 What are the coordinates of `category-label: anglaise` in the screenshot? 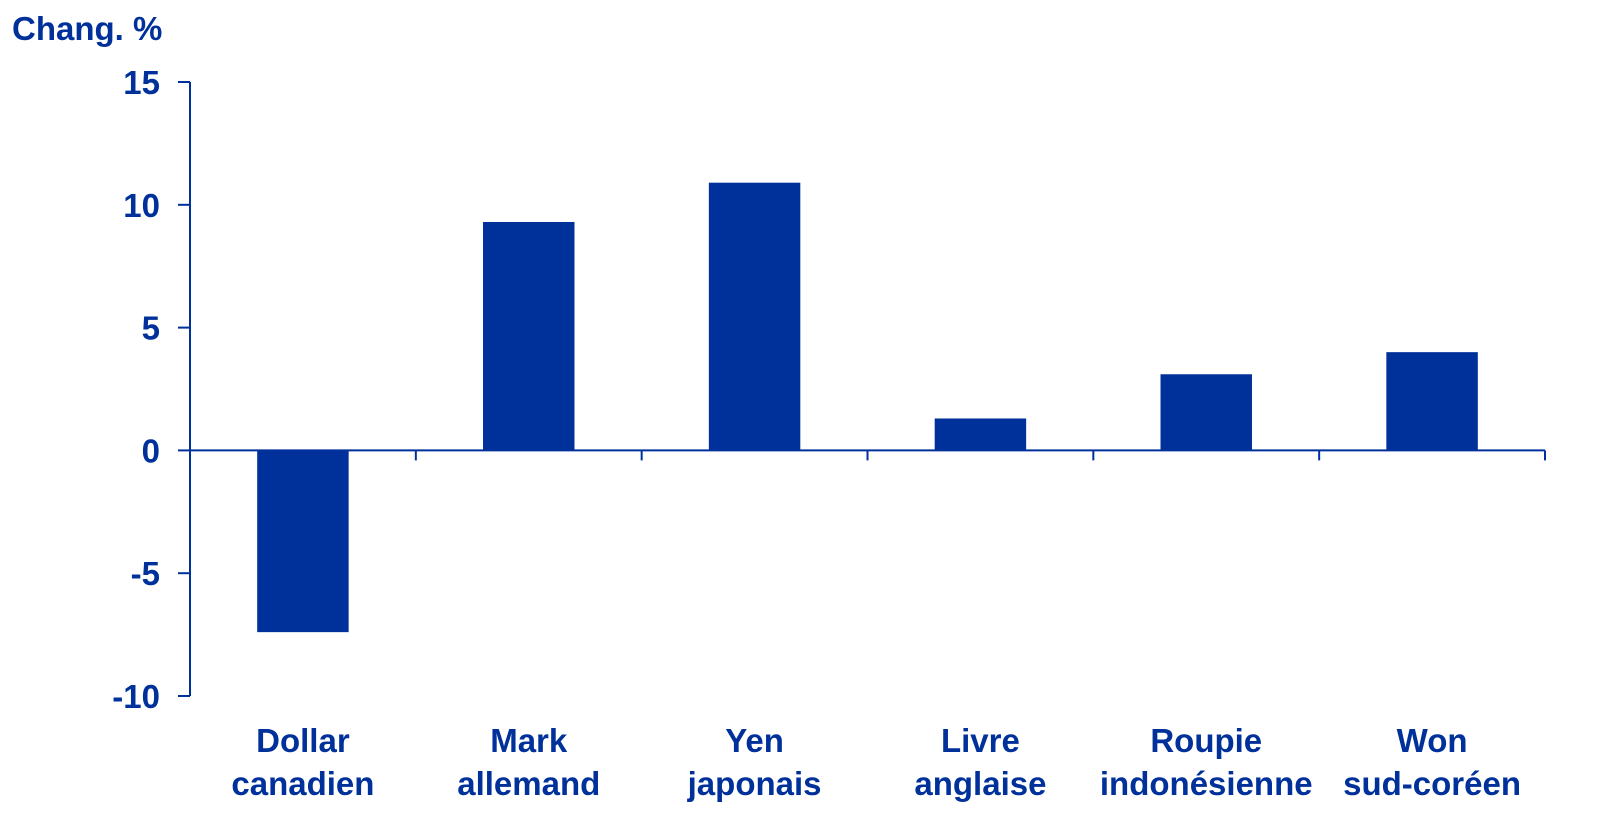 It's located at (980, 783).